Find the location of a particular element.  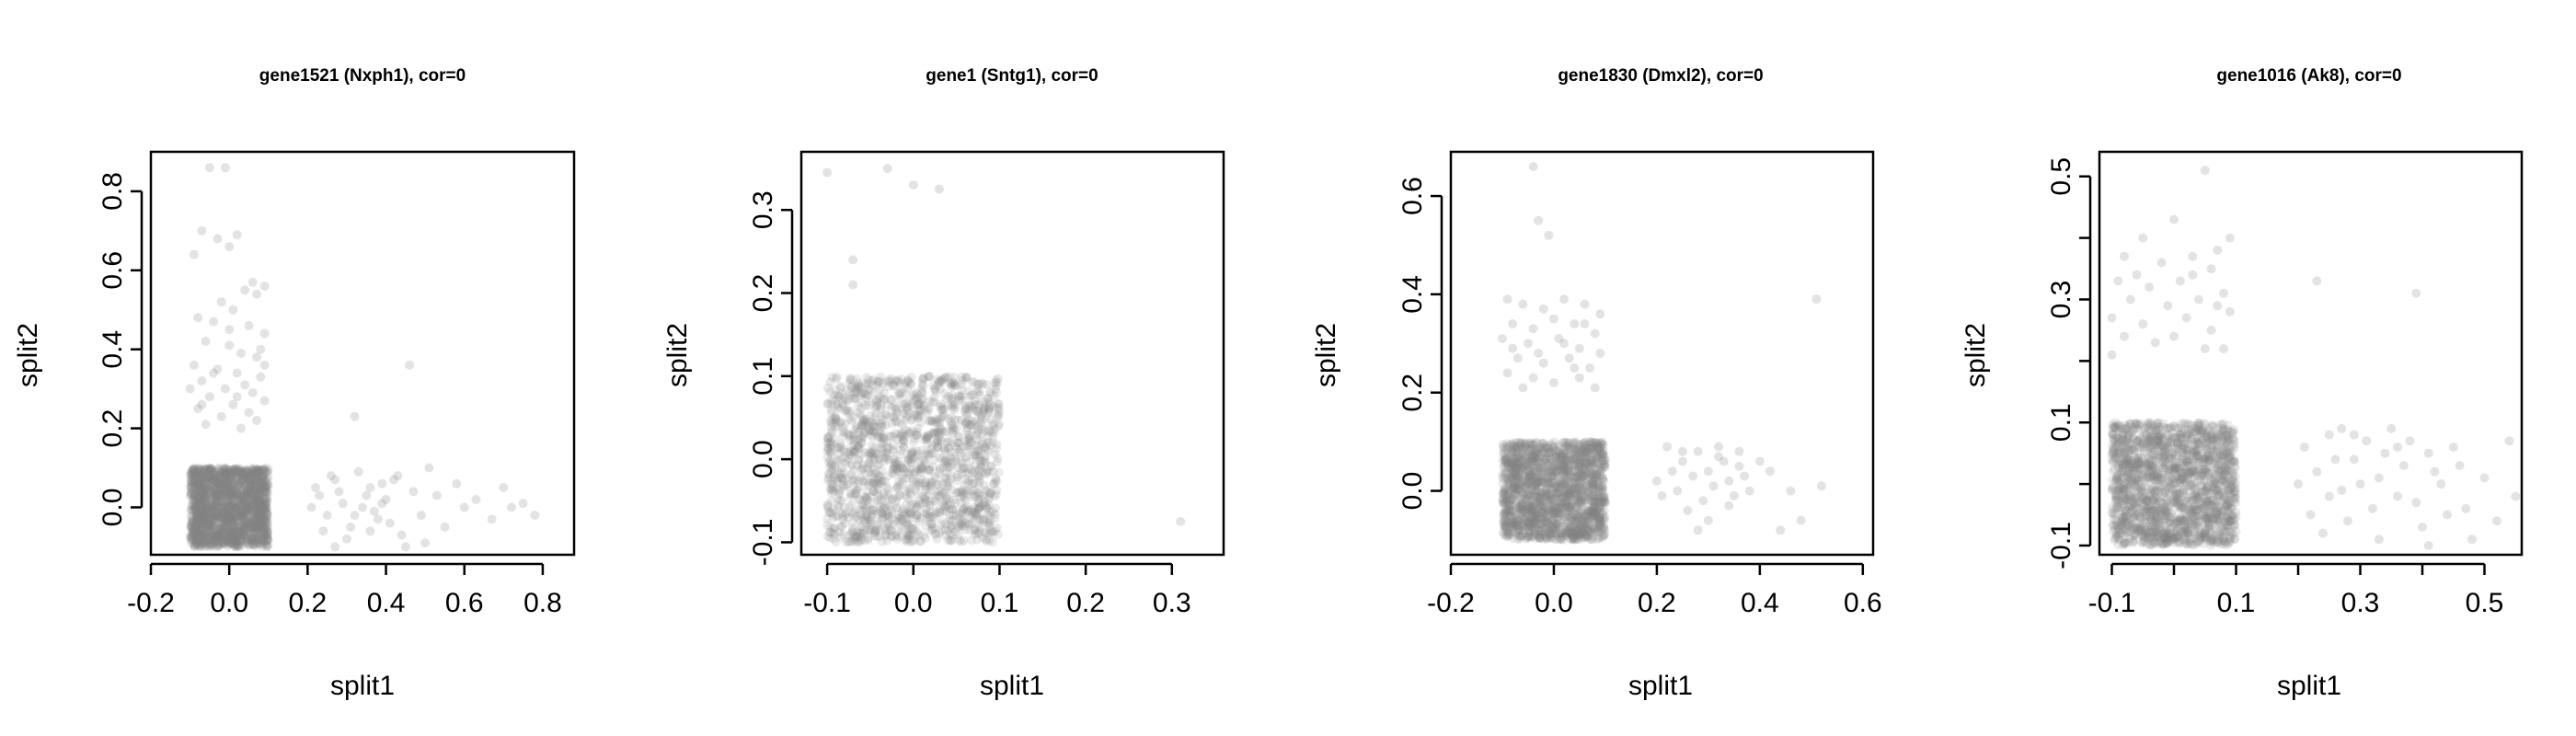

x-axis-label: split1 is located at coordinates (1012, 686).